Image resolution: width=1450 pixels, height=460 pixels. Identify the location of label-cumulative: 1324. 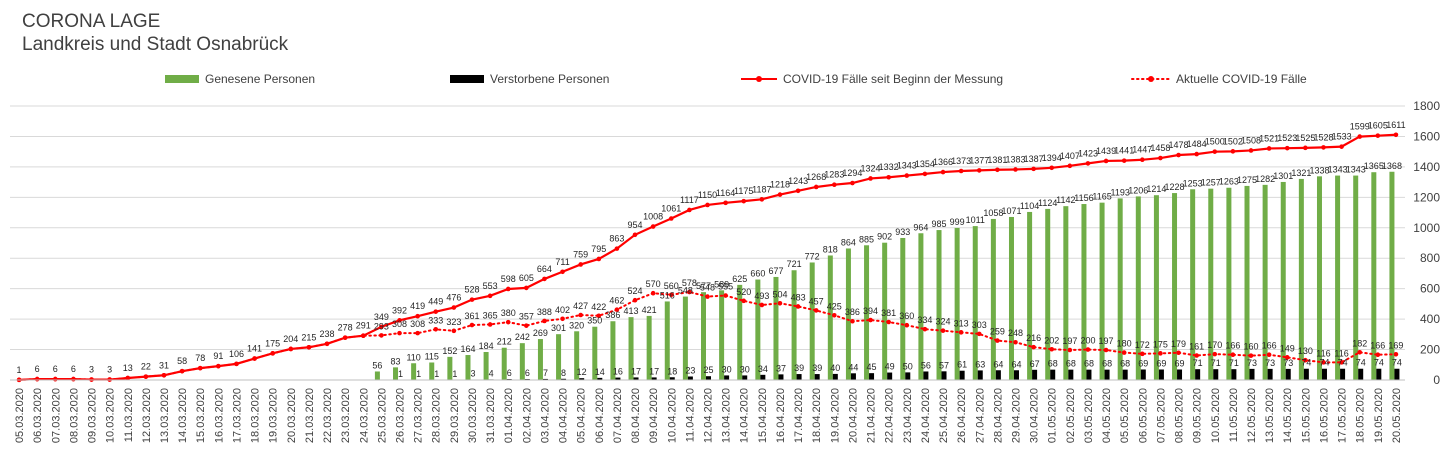
(871, 168).